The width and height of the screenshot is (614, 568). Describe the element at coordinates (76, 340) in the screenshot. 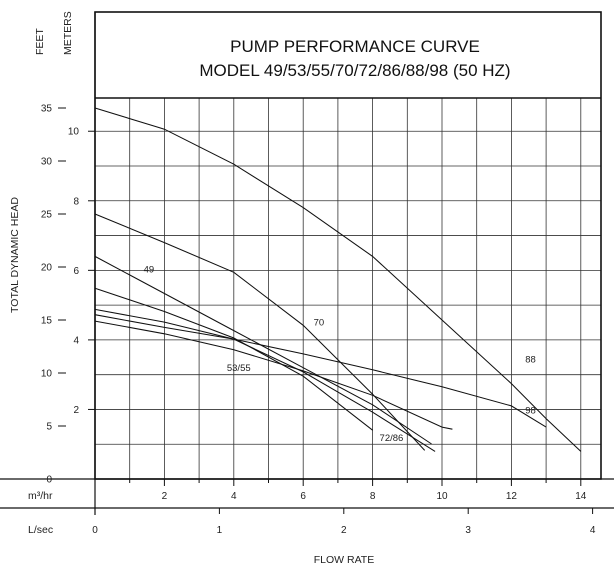

I see `meter-tick-label: 4` at that location.